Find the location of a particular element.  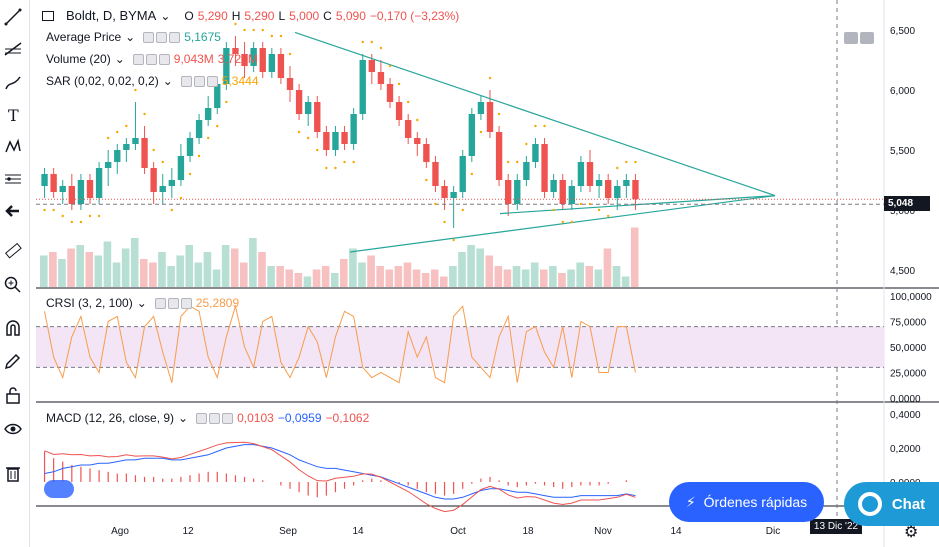

price-tick-label: 5,000 is located at coordinates (902, 211).